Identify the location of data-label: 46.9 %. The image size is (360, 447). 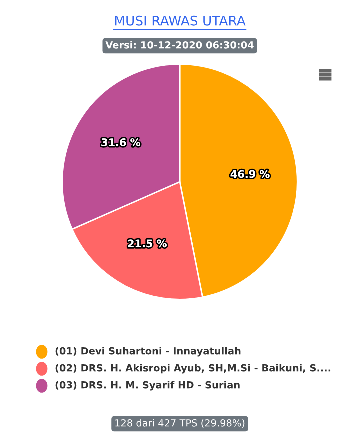
(250, 174).